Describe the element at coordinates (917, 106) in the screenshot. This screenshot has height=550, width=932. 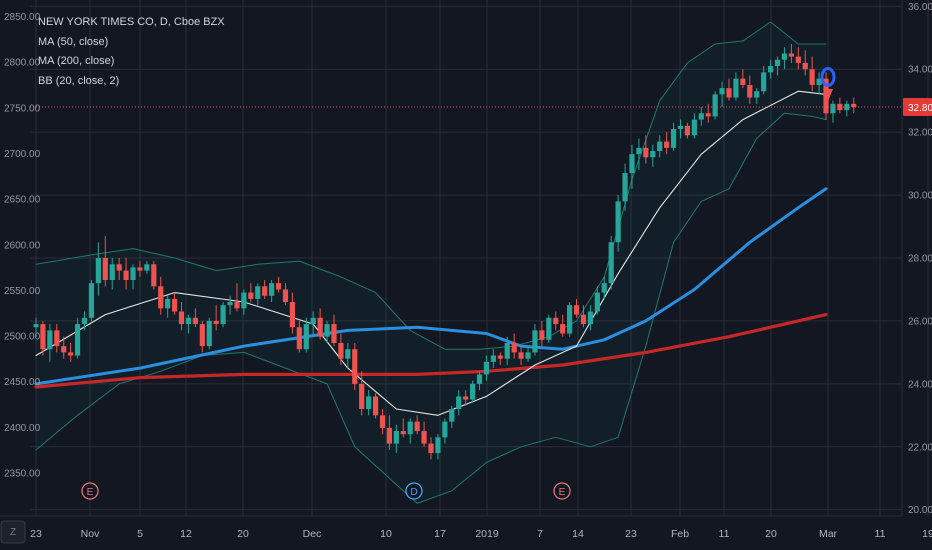
I see `last-price-tag: 32.80` at that location.